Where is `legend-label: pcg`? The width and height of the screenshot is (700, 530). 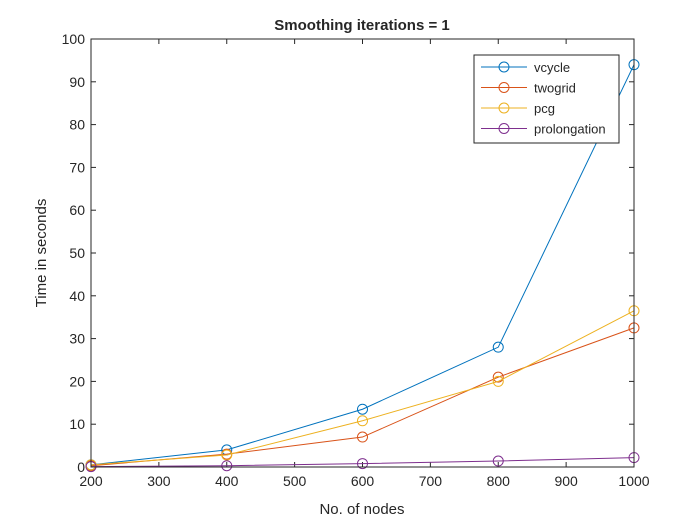
legend-label: pcg is located at coordinates (544, 108).